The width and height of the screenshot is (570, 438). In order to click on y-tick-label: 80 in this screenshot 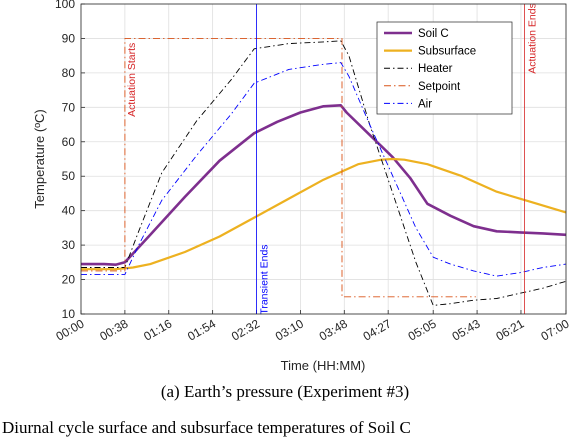, I will do `click(69, 73)`.